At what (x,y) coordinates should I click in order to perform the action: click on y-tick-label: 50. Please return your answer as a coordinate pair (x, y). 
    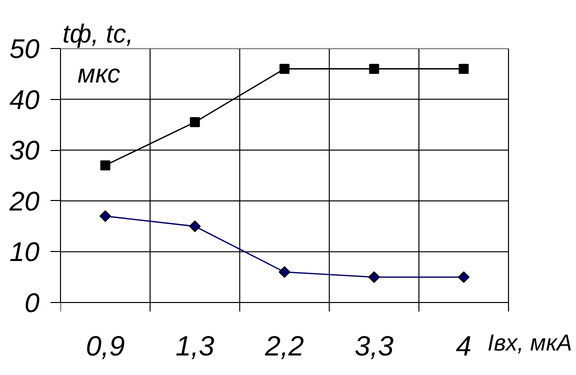
    Looking at the image, I should click on (24, 49).